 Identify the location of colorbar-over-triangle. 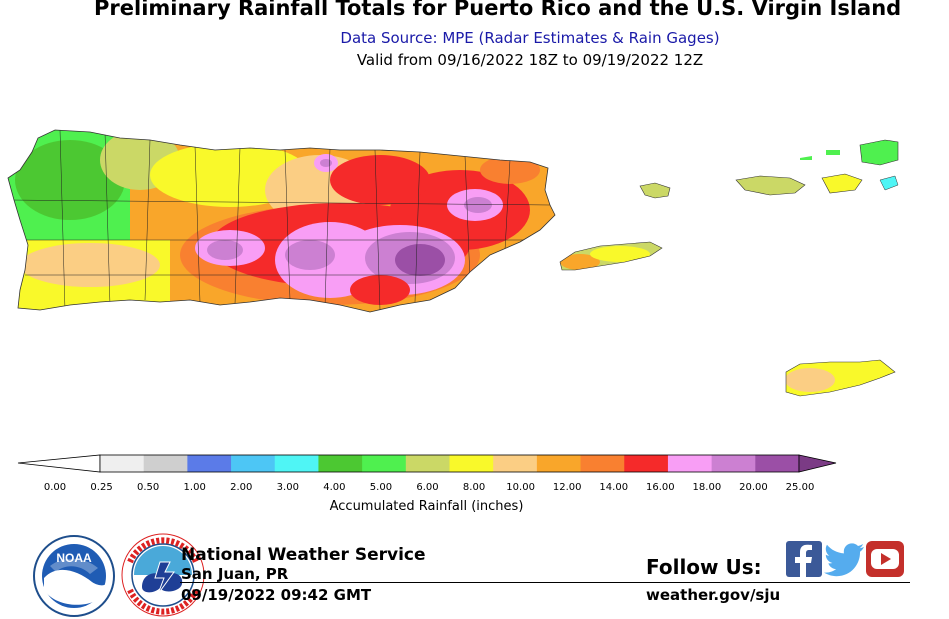
(817, 463).